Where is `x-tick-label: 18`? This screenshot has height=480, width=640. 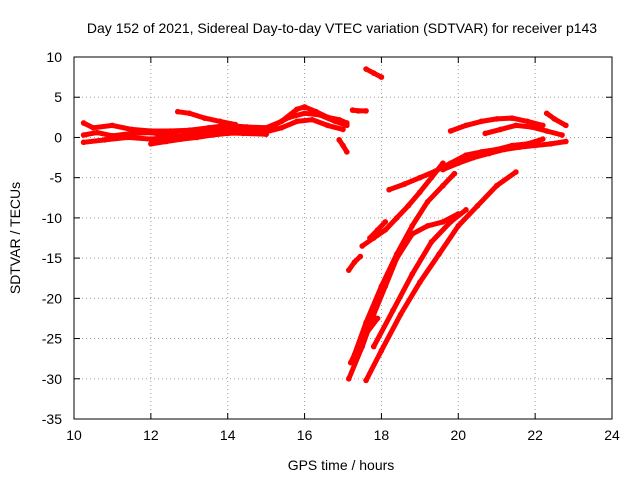 x-tick-label: 18 is located at coordinates (382, 435).